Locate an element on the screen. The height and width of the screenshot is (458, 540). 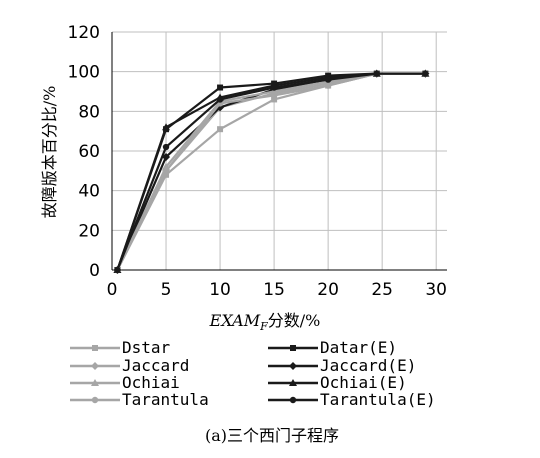
x-axis-label: EXAMF分数/% is located at coordinates (265, 322).